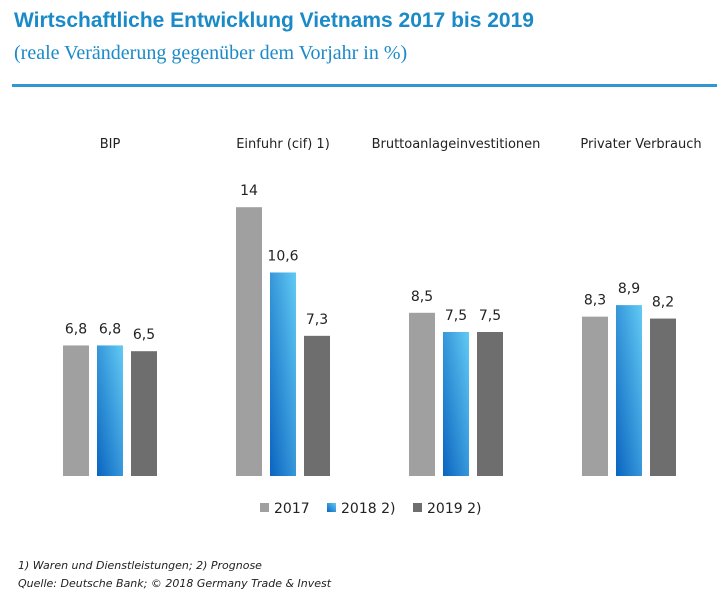 The height and width of the screenshot is (603, 717). I want to click on data-label: 14, so click(249, 191).